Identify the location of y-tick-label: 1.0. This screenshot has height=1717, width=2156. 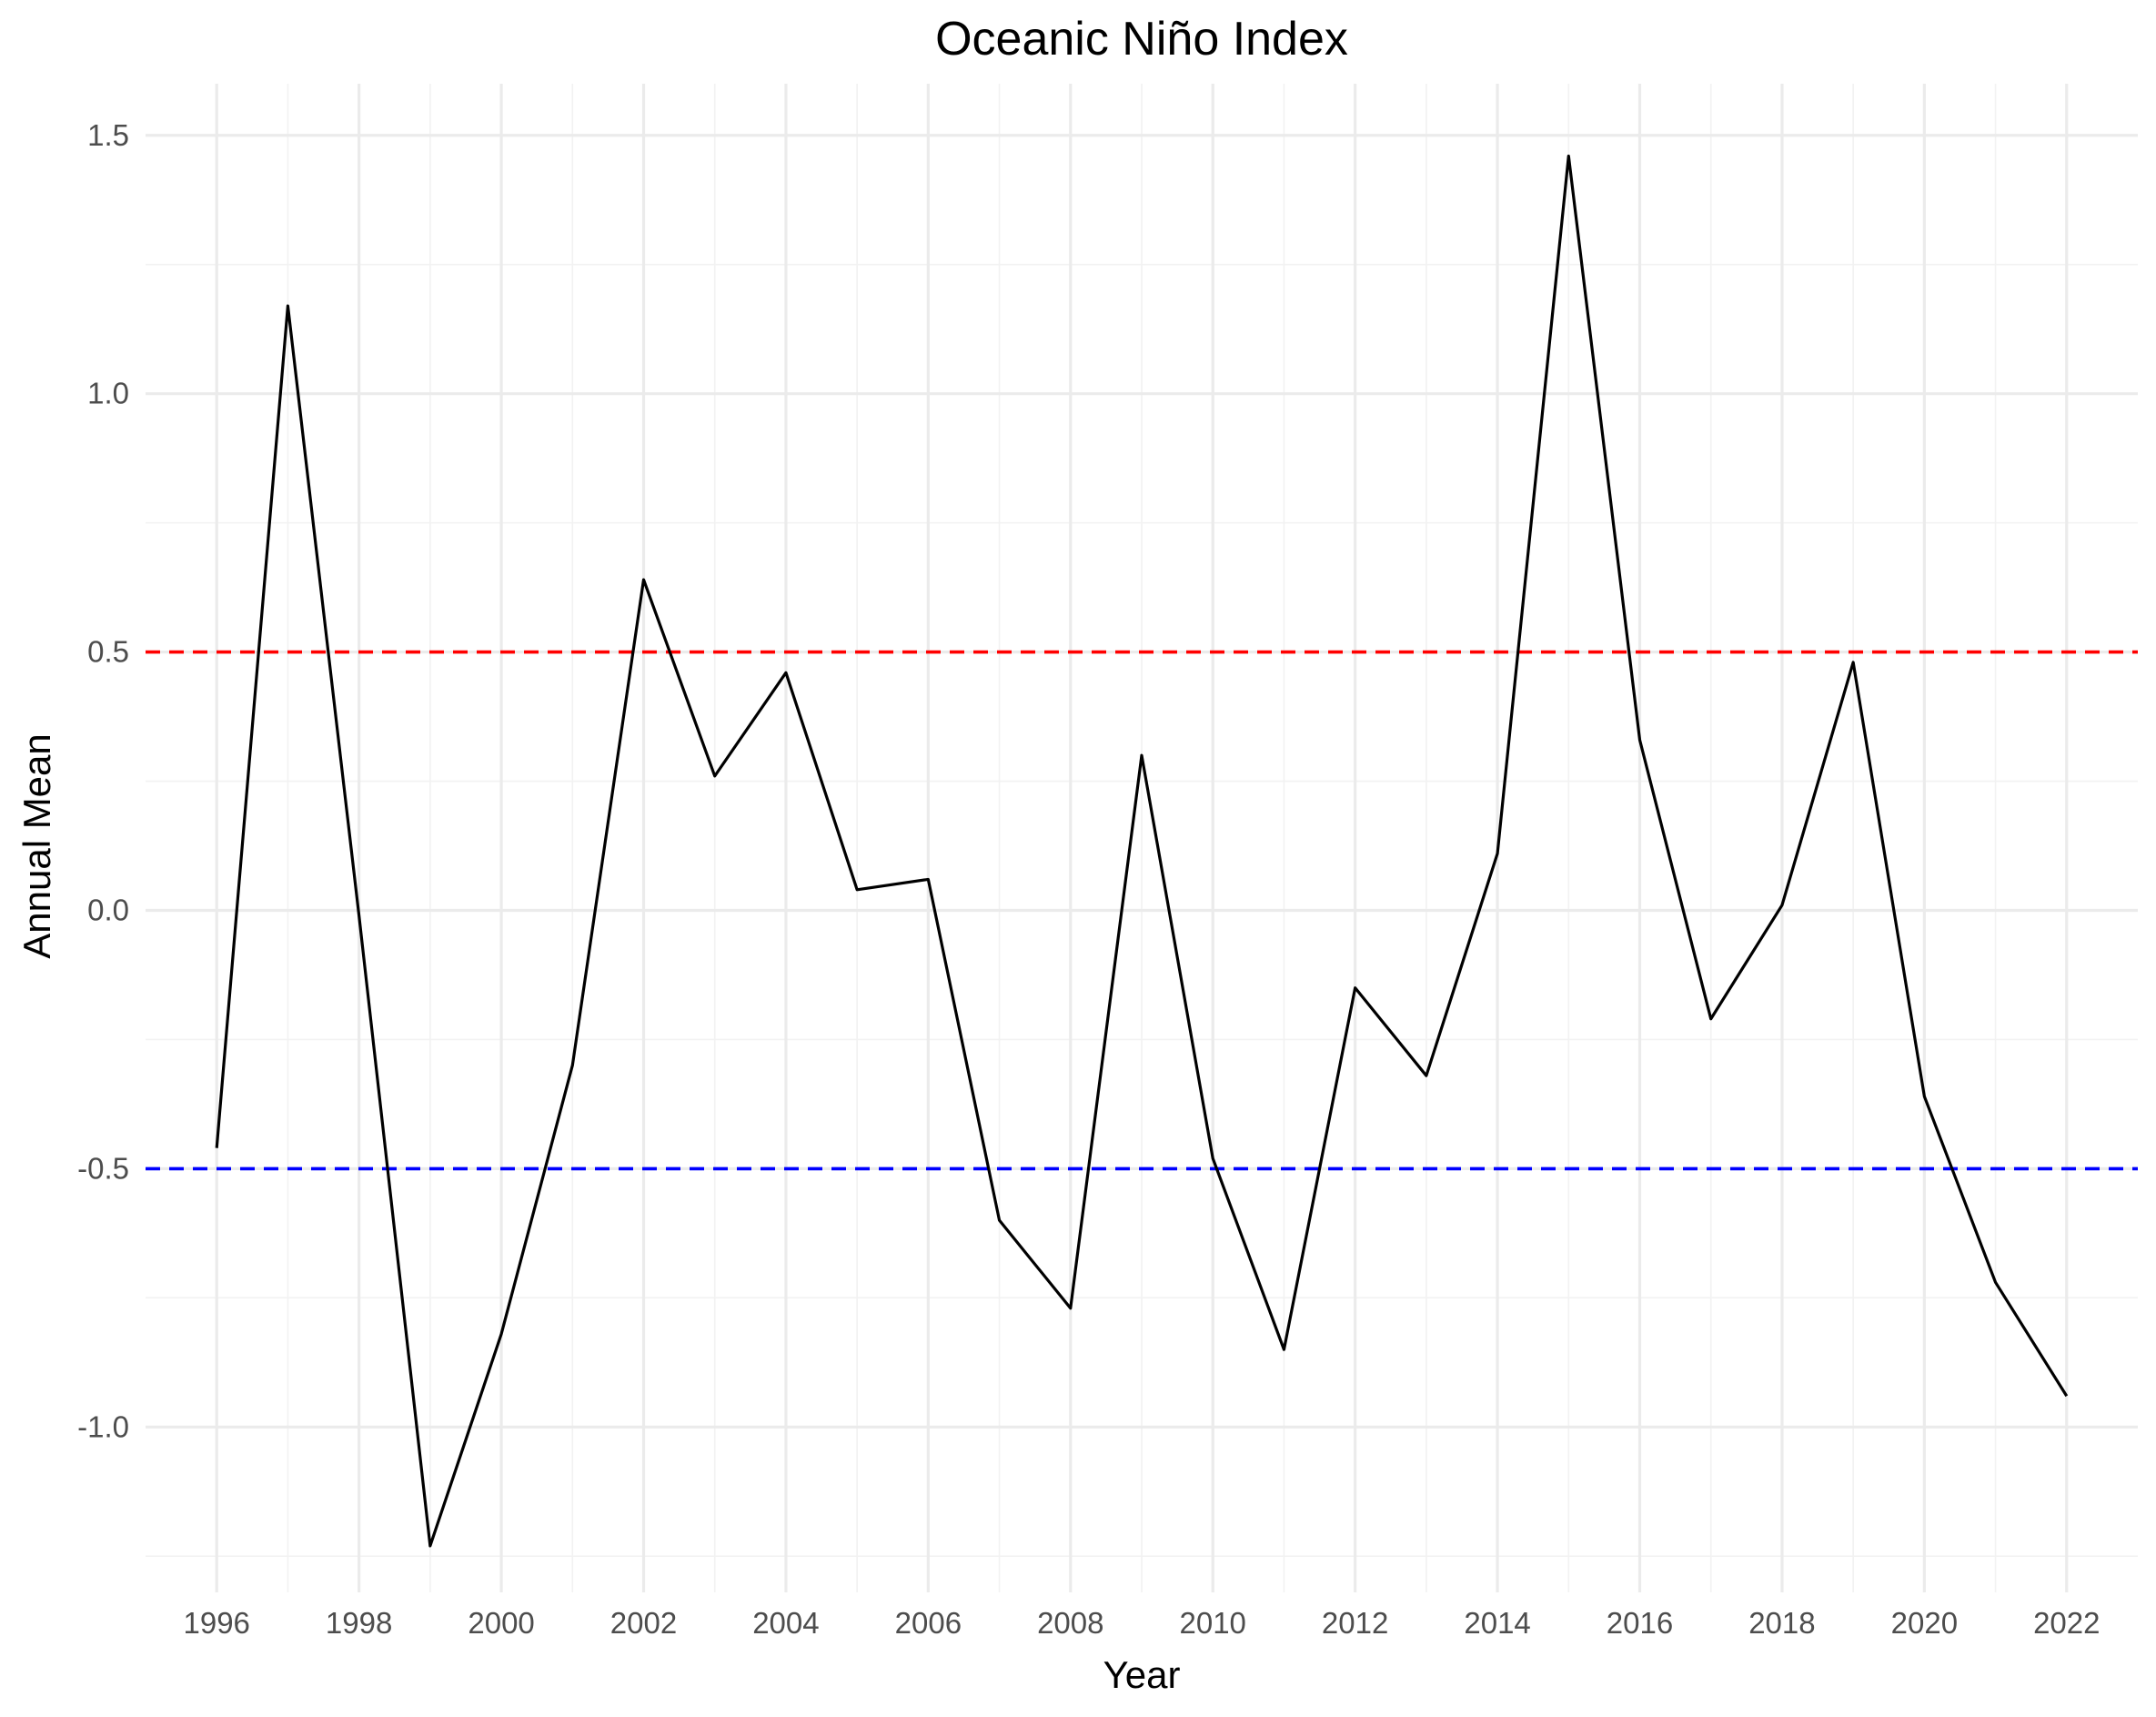
(108, 394).